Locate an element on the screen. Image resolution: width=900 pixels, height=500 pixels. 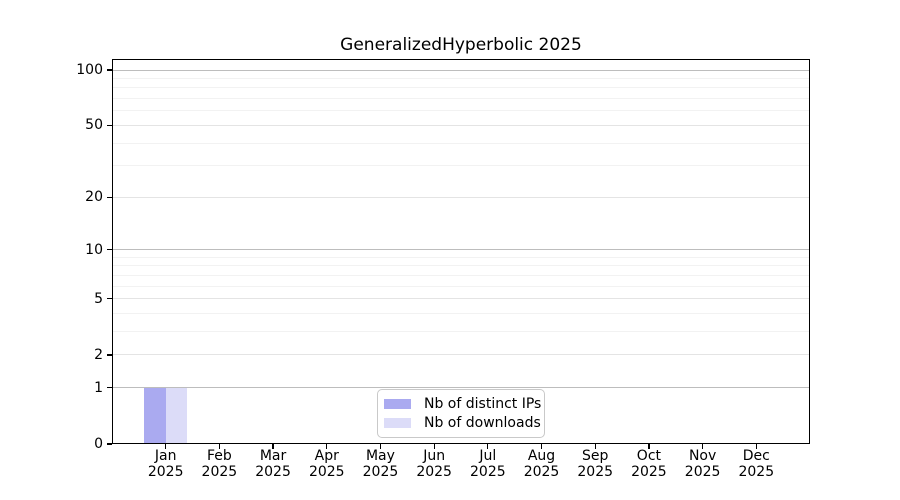
x-tick-month: Feb is located at coordinates (219, 456).